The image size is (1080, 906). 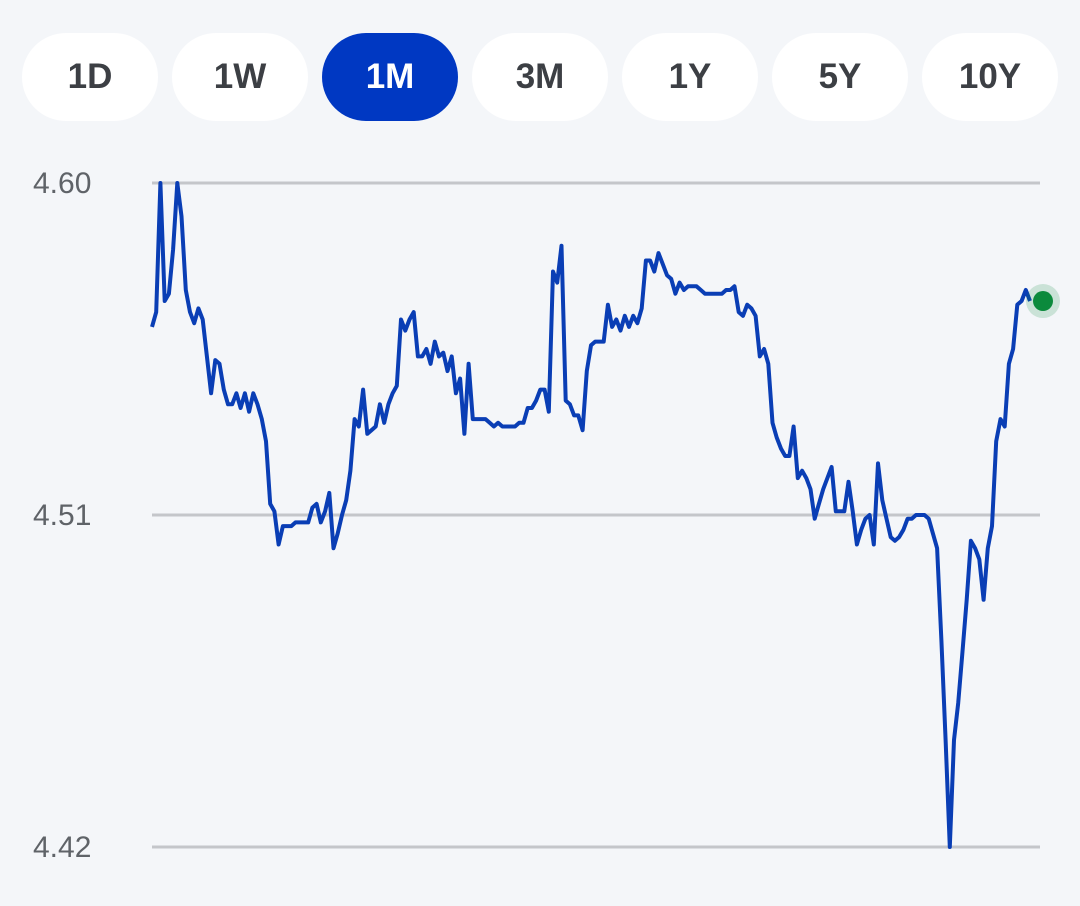 What do you see at coordinates (840, 77) in the screenshot?
I see `range-tab: 5Y` at bounding box center [840, 77].